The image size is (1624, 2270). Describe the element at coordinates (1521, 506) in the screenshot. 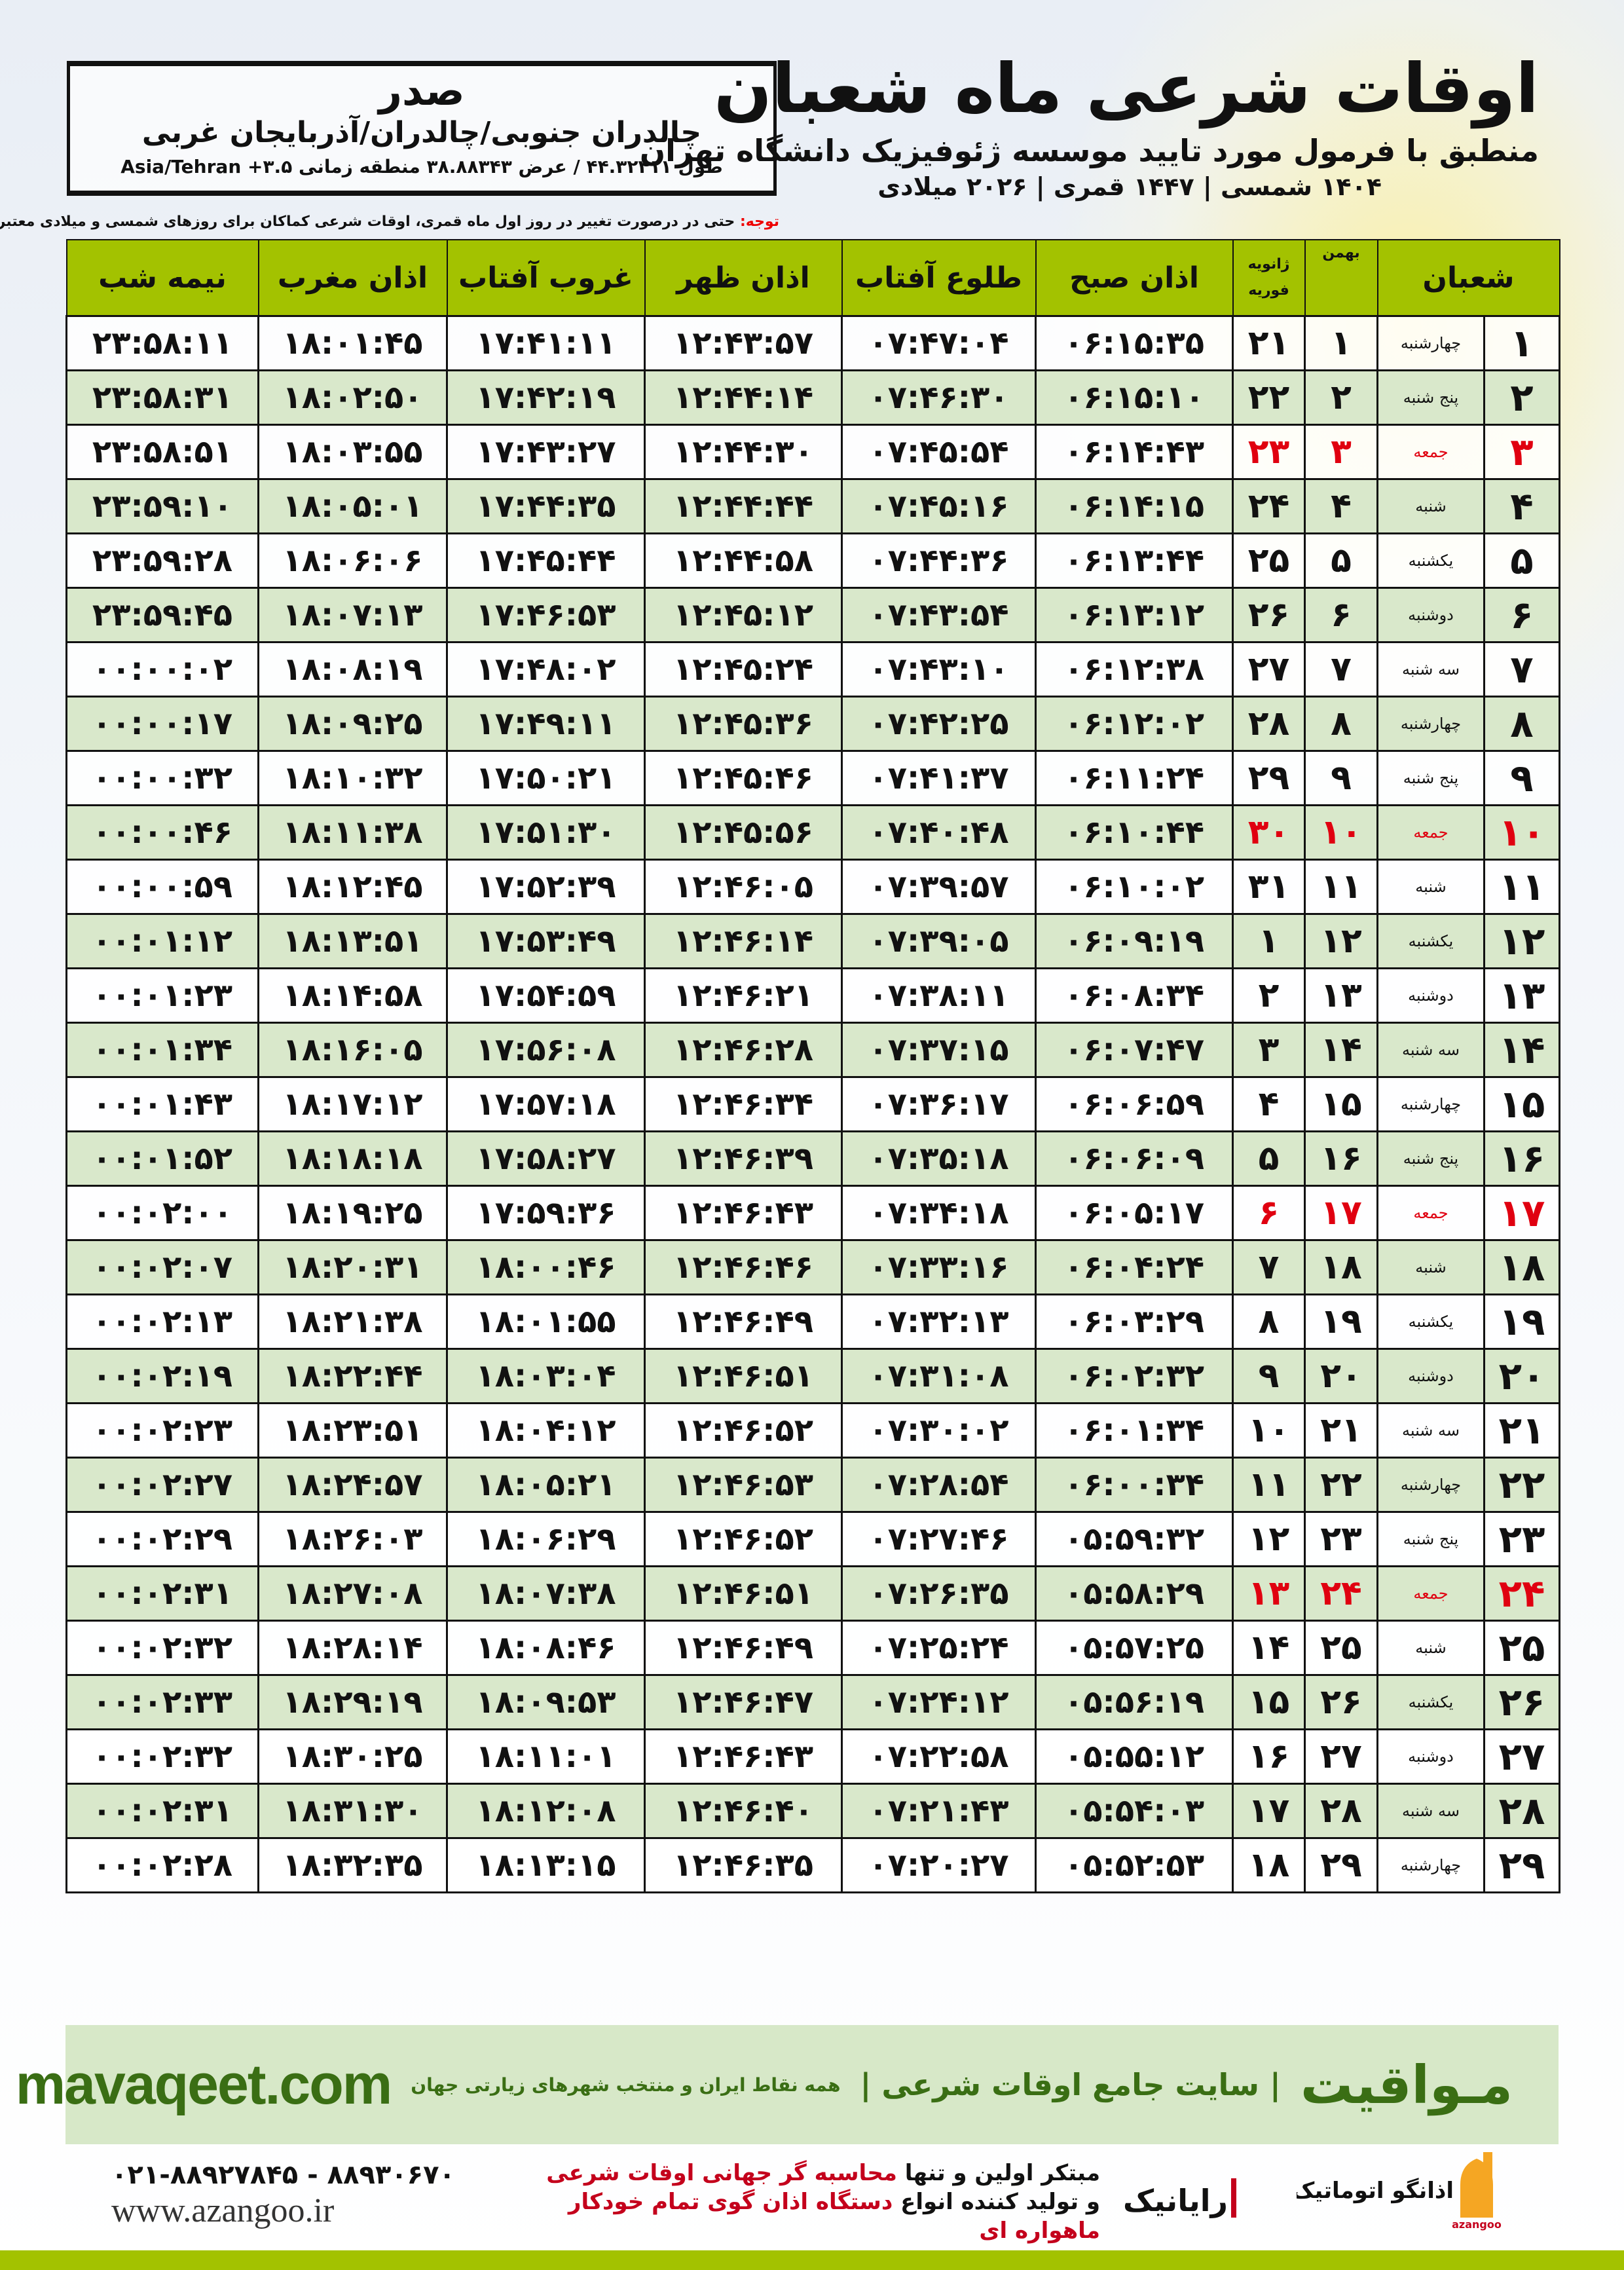

I see `shaban-day: ۴` at that location.